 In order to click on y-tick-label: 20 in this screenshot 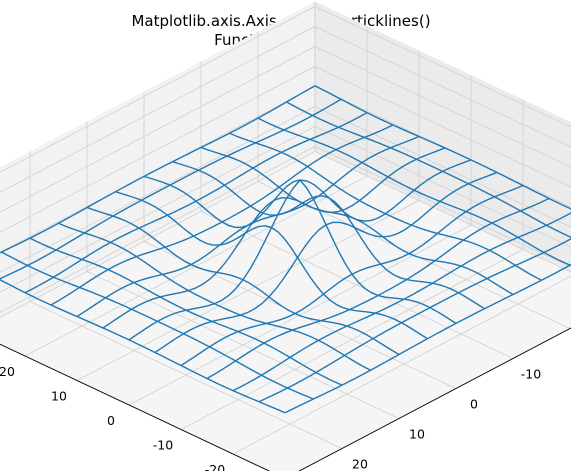, I will do `click(360, 464)`.